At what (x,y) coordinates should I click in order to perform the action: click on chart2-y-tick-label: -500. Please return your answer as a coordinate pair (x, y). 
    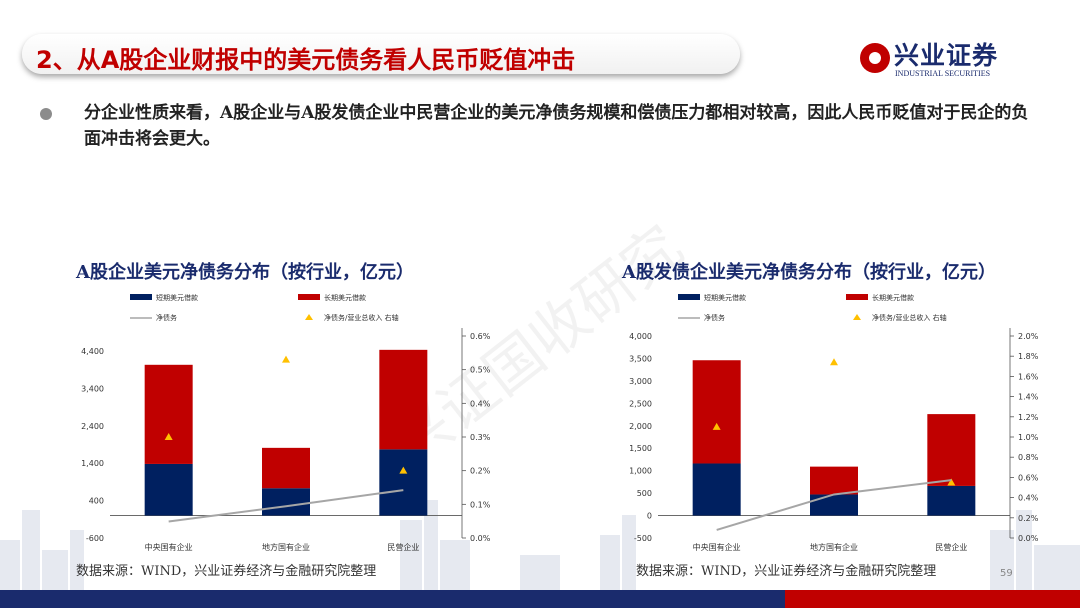
    Looking at the image, I should click on (643, 538).